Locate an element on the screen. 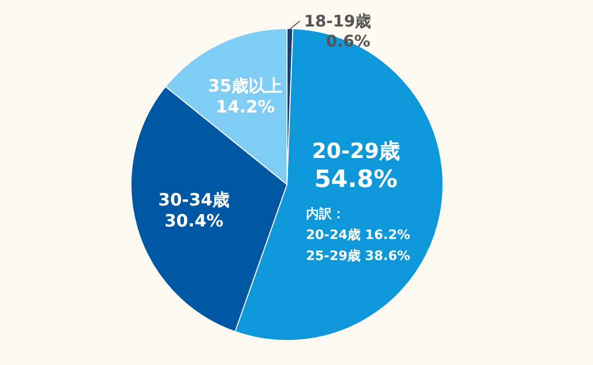 This screenshot has width=593, height=365. text: 20-24歳 16.2% is located at coordinates (358, 236).